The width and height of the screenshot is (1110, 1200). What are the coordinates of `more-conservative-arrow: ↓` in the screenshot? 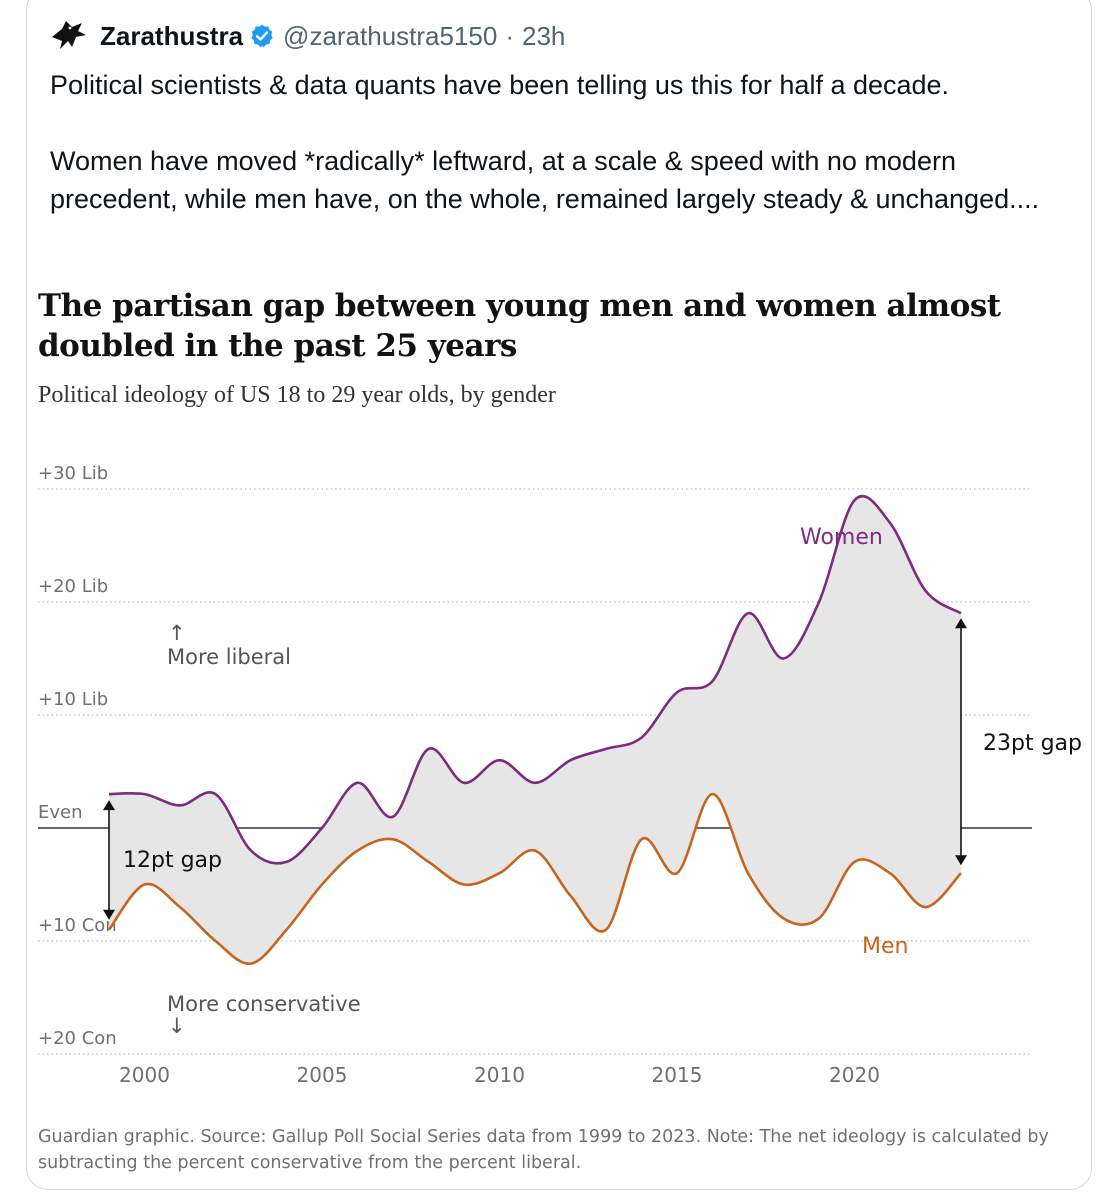 It's located at (177, 1026).